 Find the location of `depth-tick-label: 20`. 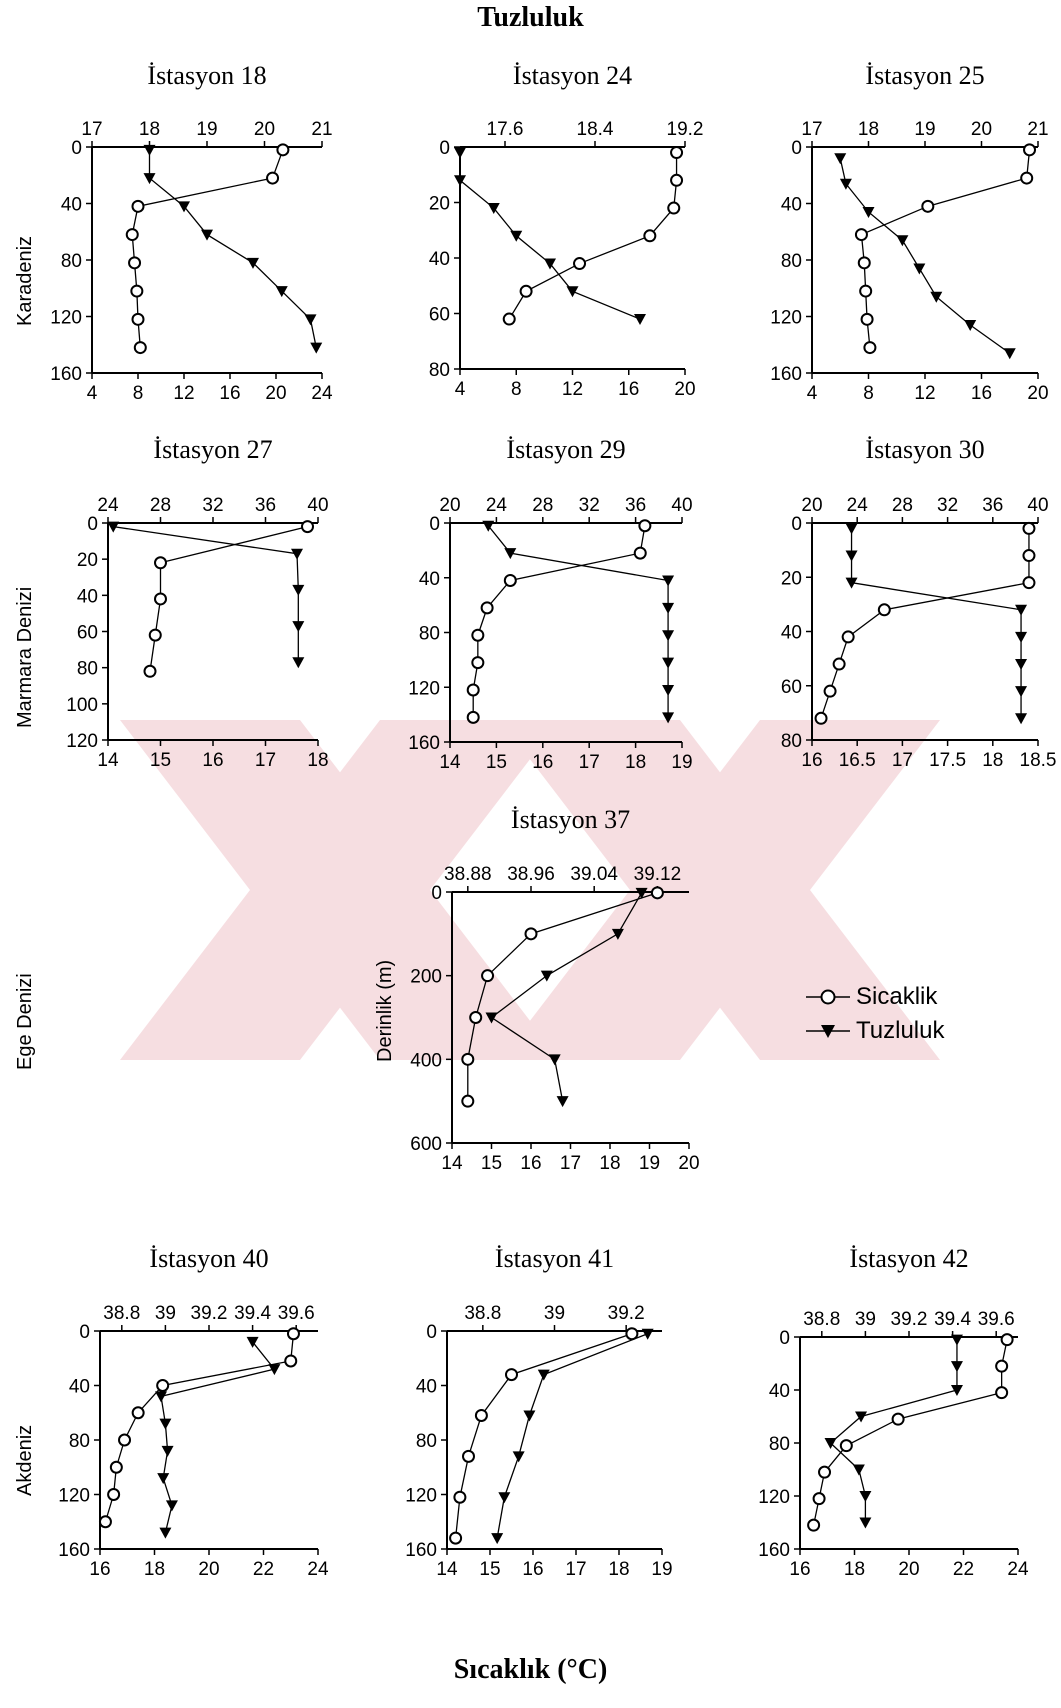

depth-tick-label: 20 is located at coordinates (87, 560).